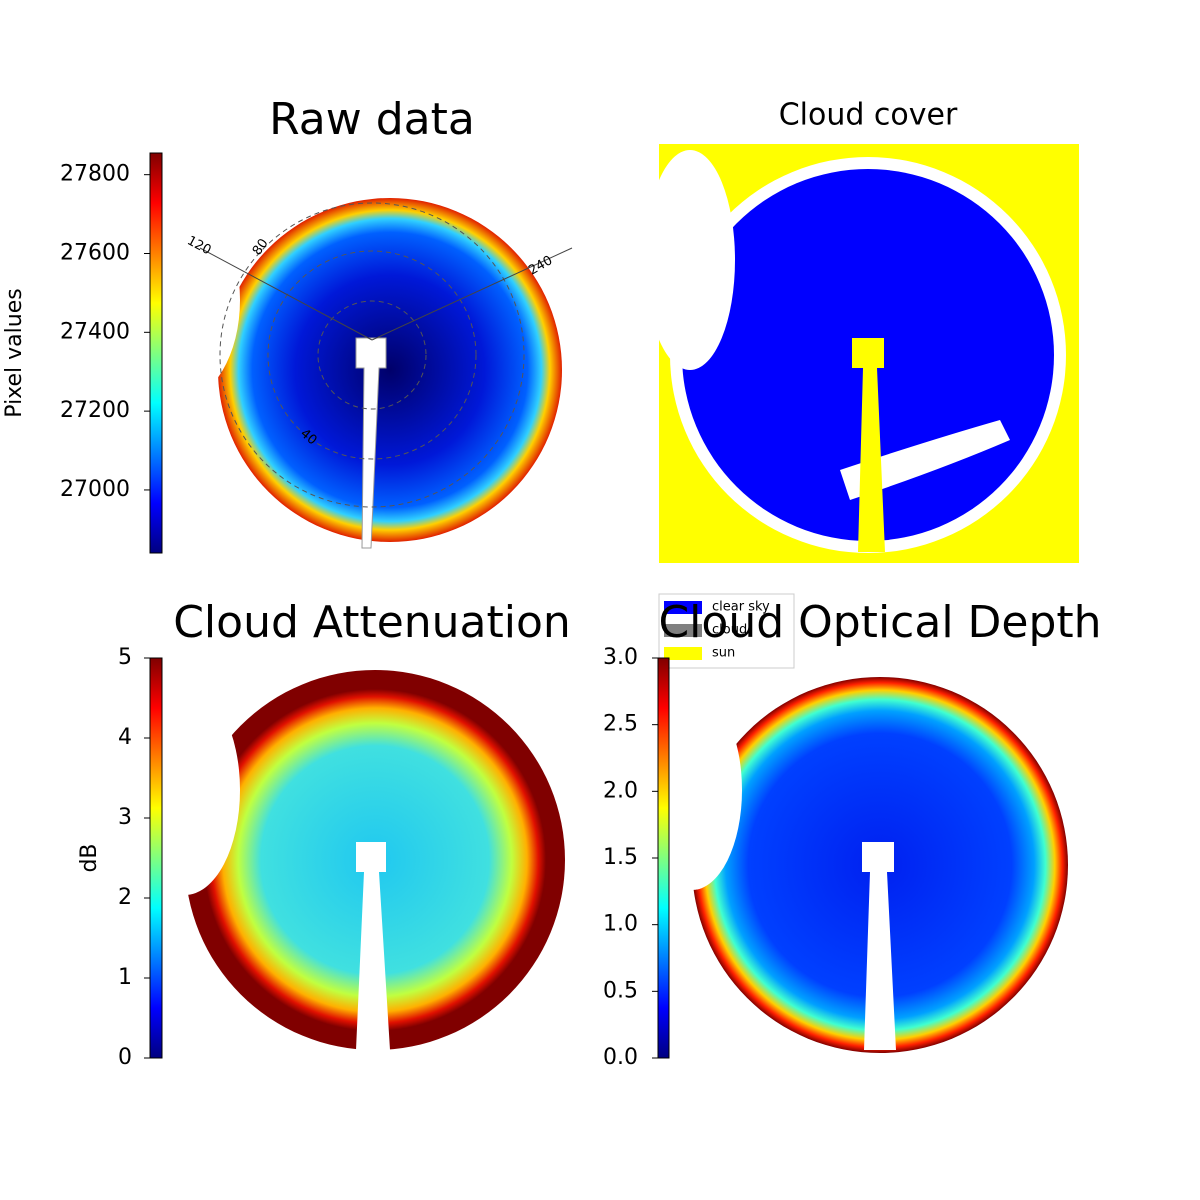 This screenshot has height=1200, width=1200. I want to click on raw-image, so click(346, 373).